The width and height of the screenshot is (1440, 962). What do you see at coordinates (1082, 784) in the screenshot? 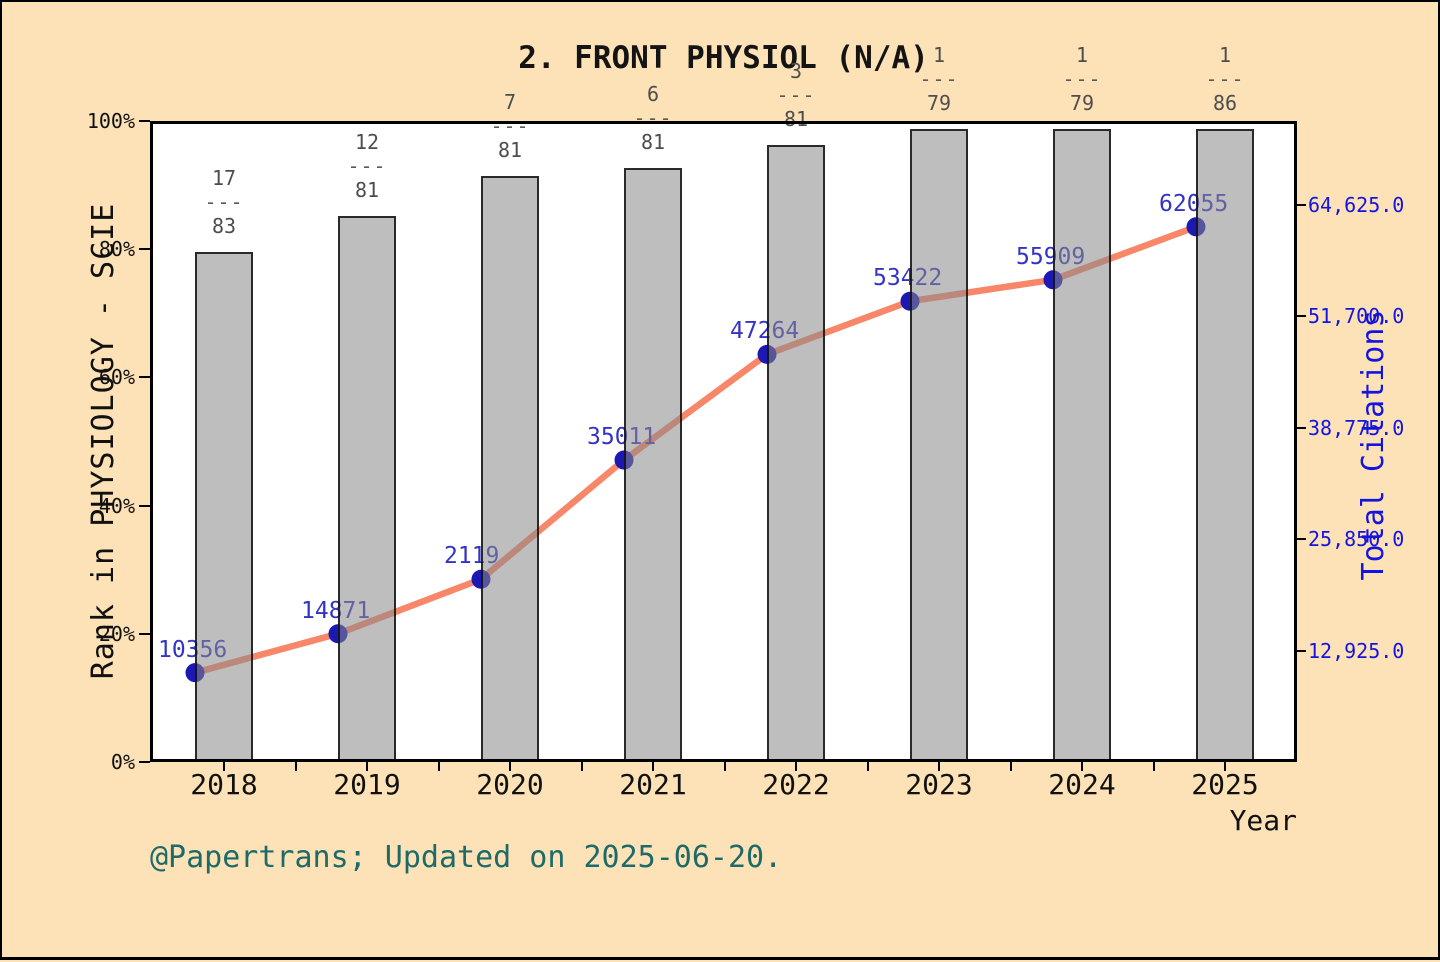
I see `x-tick-label-2024: 2024` at bounding box center [1082, 784].